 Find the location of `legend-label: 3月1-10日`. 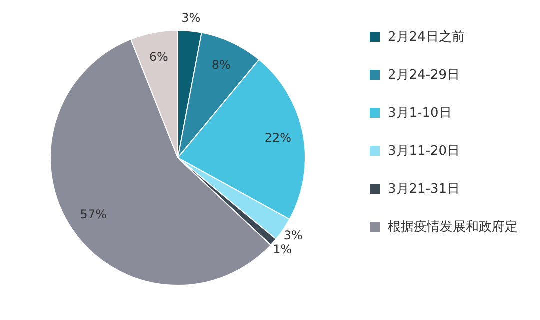

legend-label: 3月1-10日 is located at coordinates (420, 113).